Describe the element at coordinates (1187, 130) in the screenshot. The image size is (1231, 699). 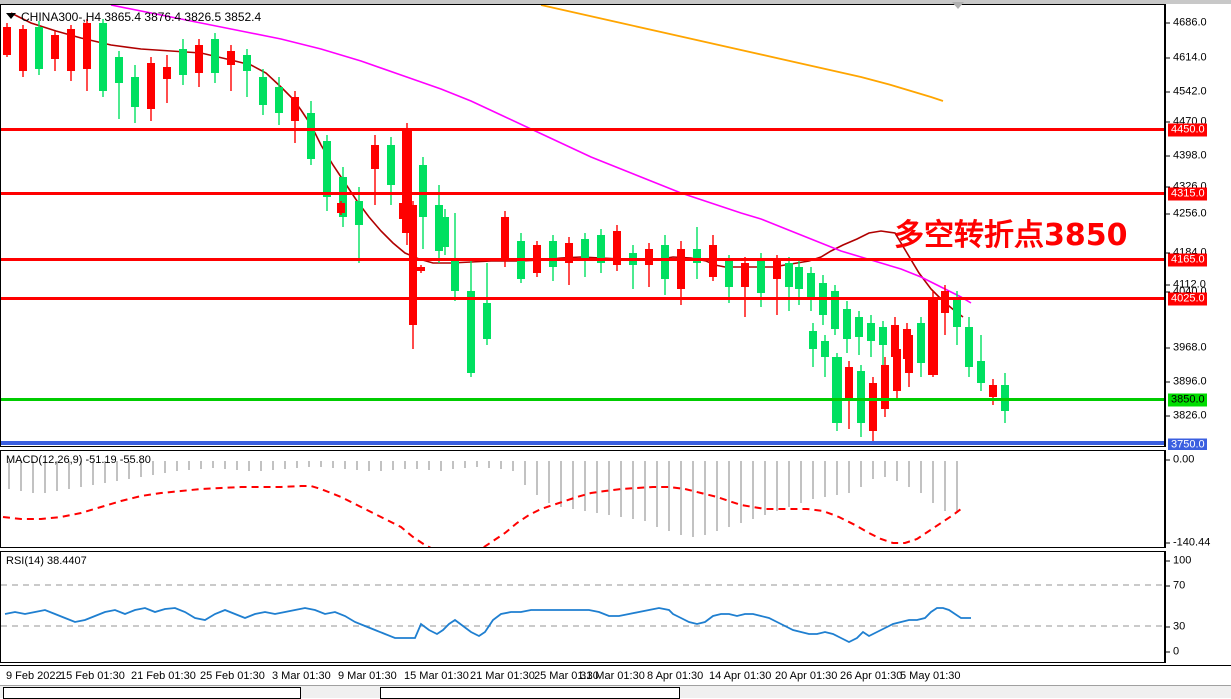
I see `level-label-4450: 4450.0` at that location.